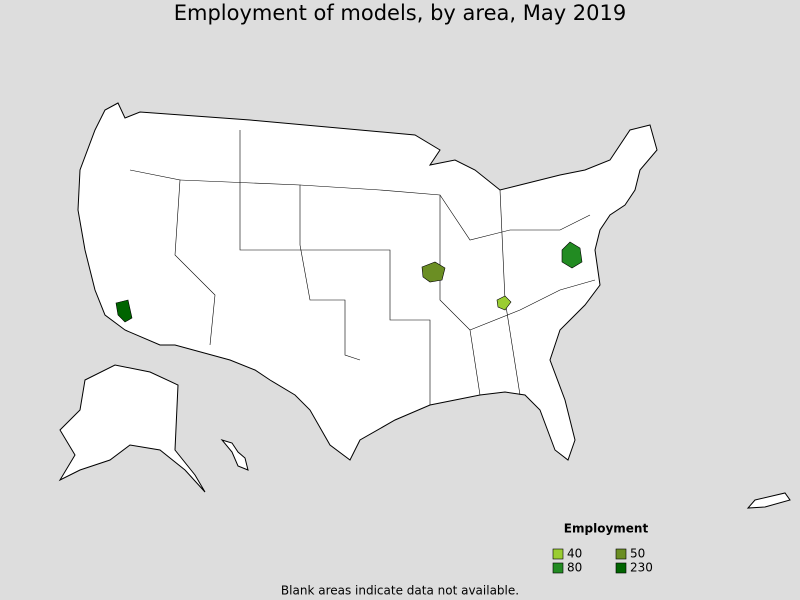 The image size is (800, 600). What do you see at coordinates (400, 591) in the screenshot?
I see `footnote: Blank areas indicate data not available.` at bounding box center [400, 591].